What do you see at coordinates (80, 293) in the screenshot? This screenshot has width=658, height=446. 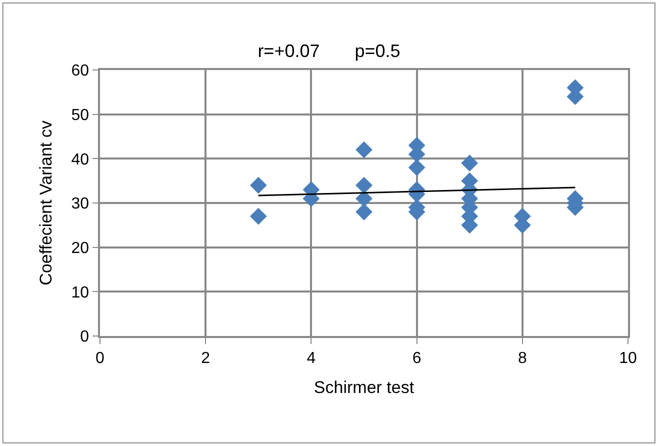 I see `y-tick-label: 10` at bounding box center [80, 293].